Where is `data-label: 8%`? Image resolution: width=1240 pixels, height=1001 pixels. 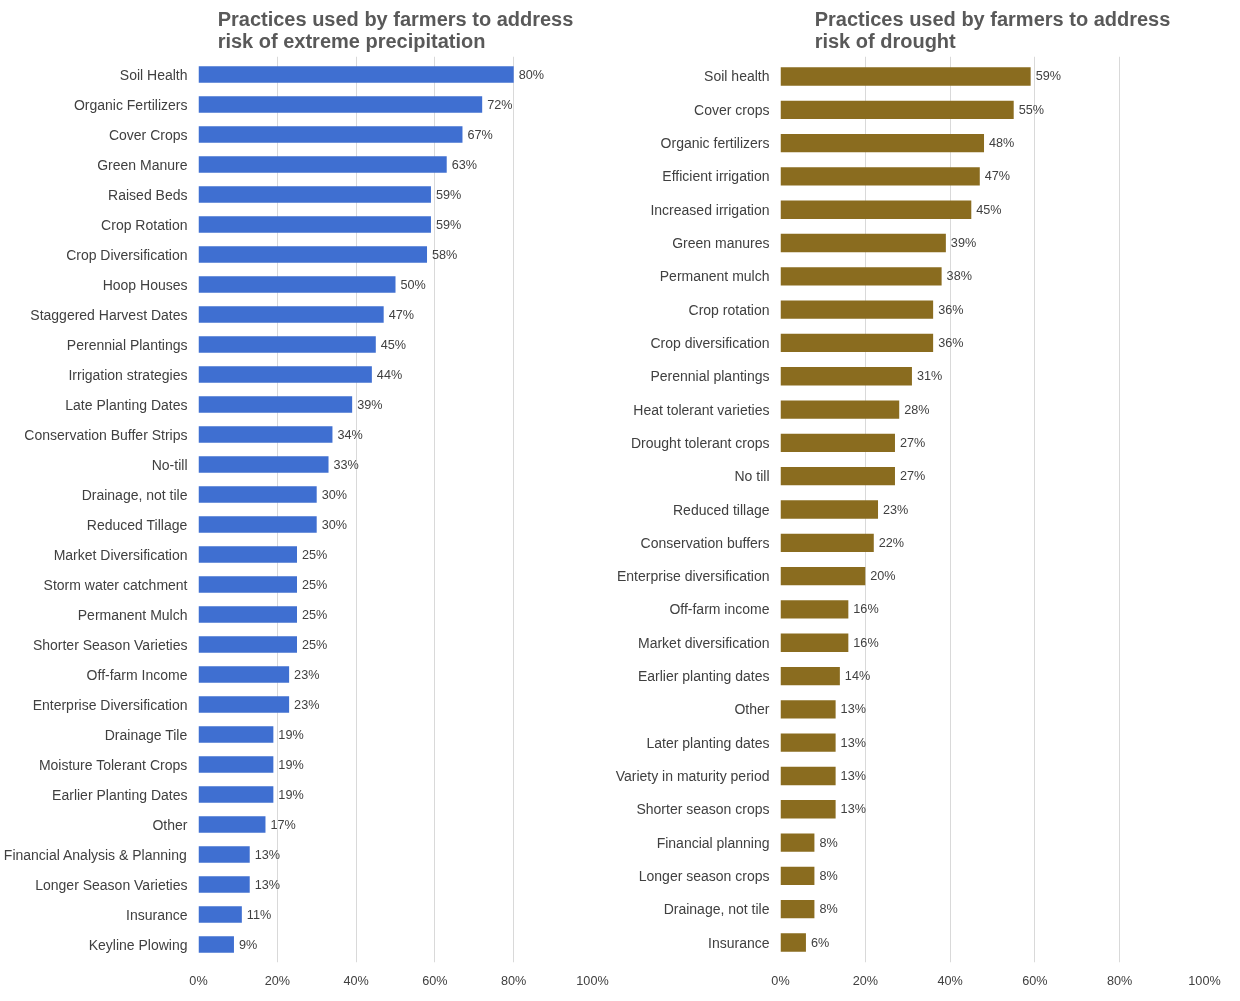 data-label: 8% is located at coordinates (828, 842).